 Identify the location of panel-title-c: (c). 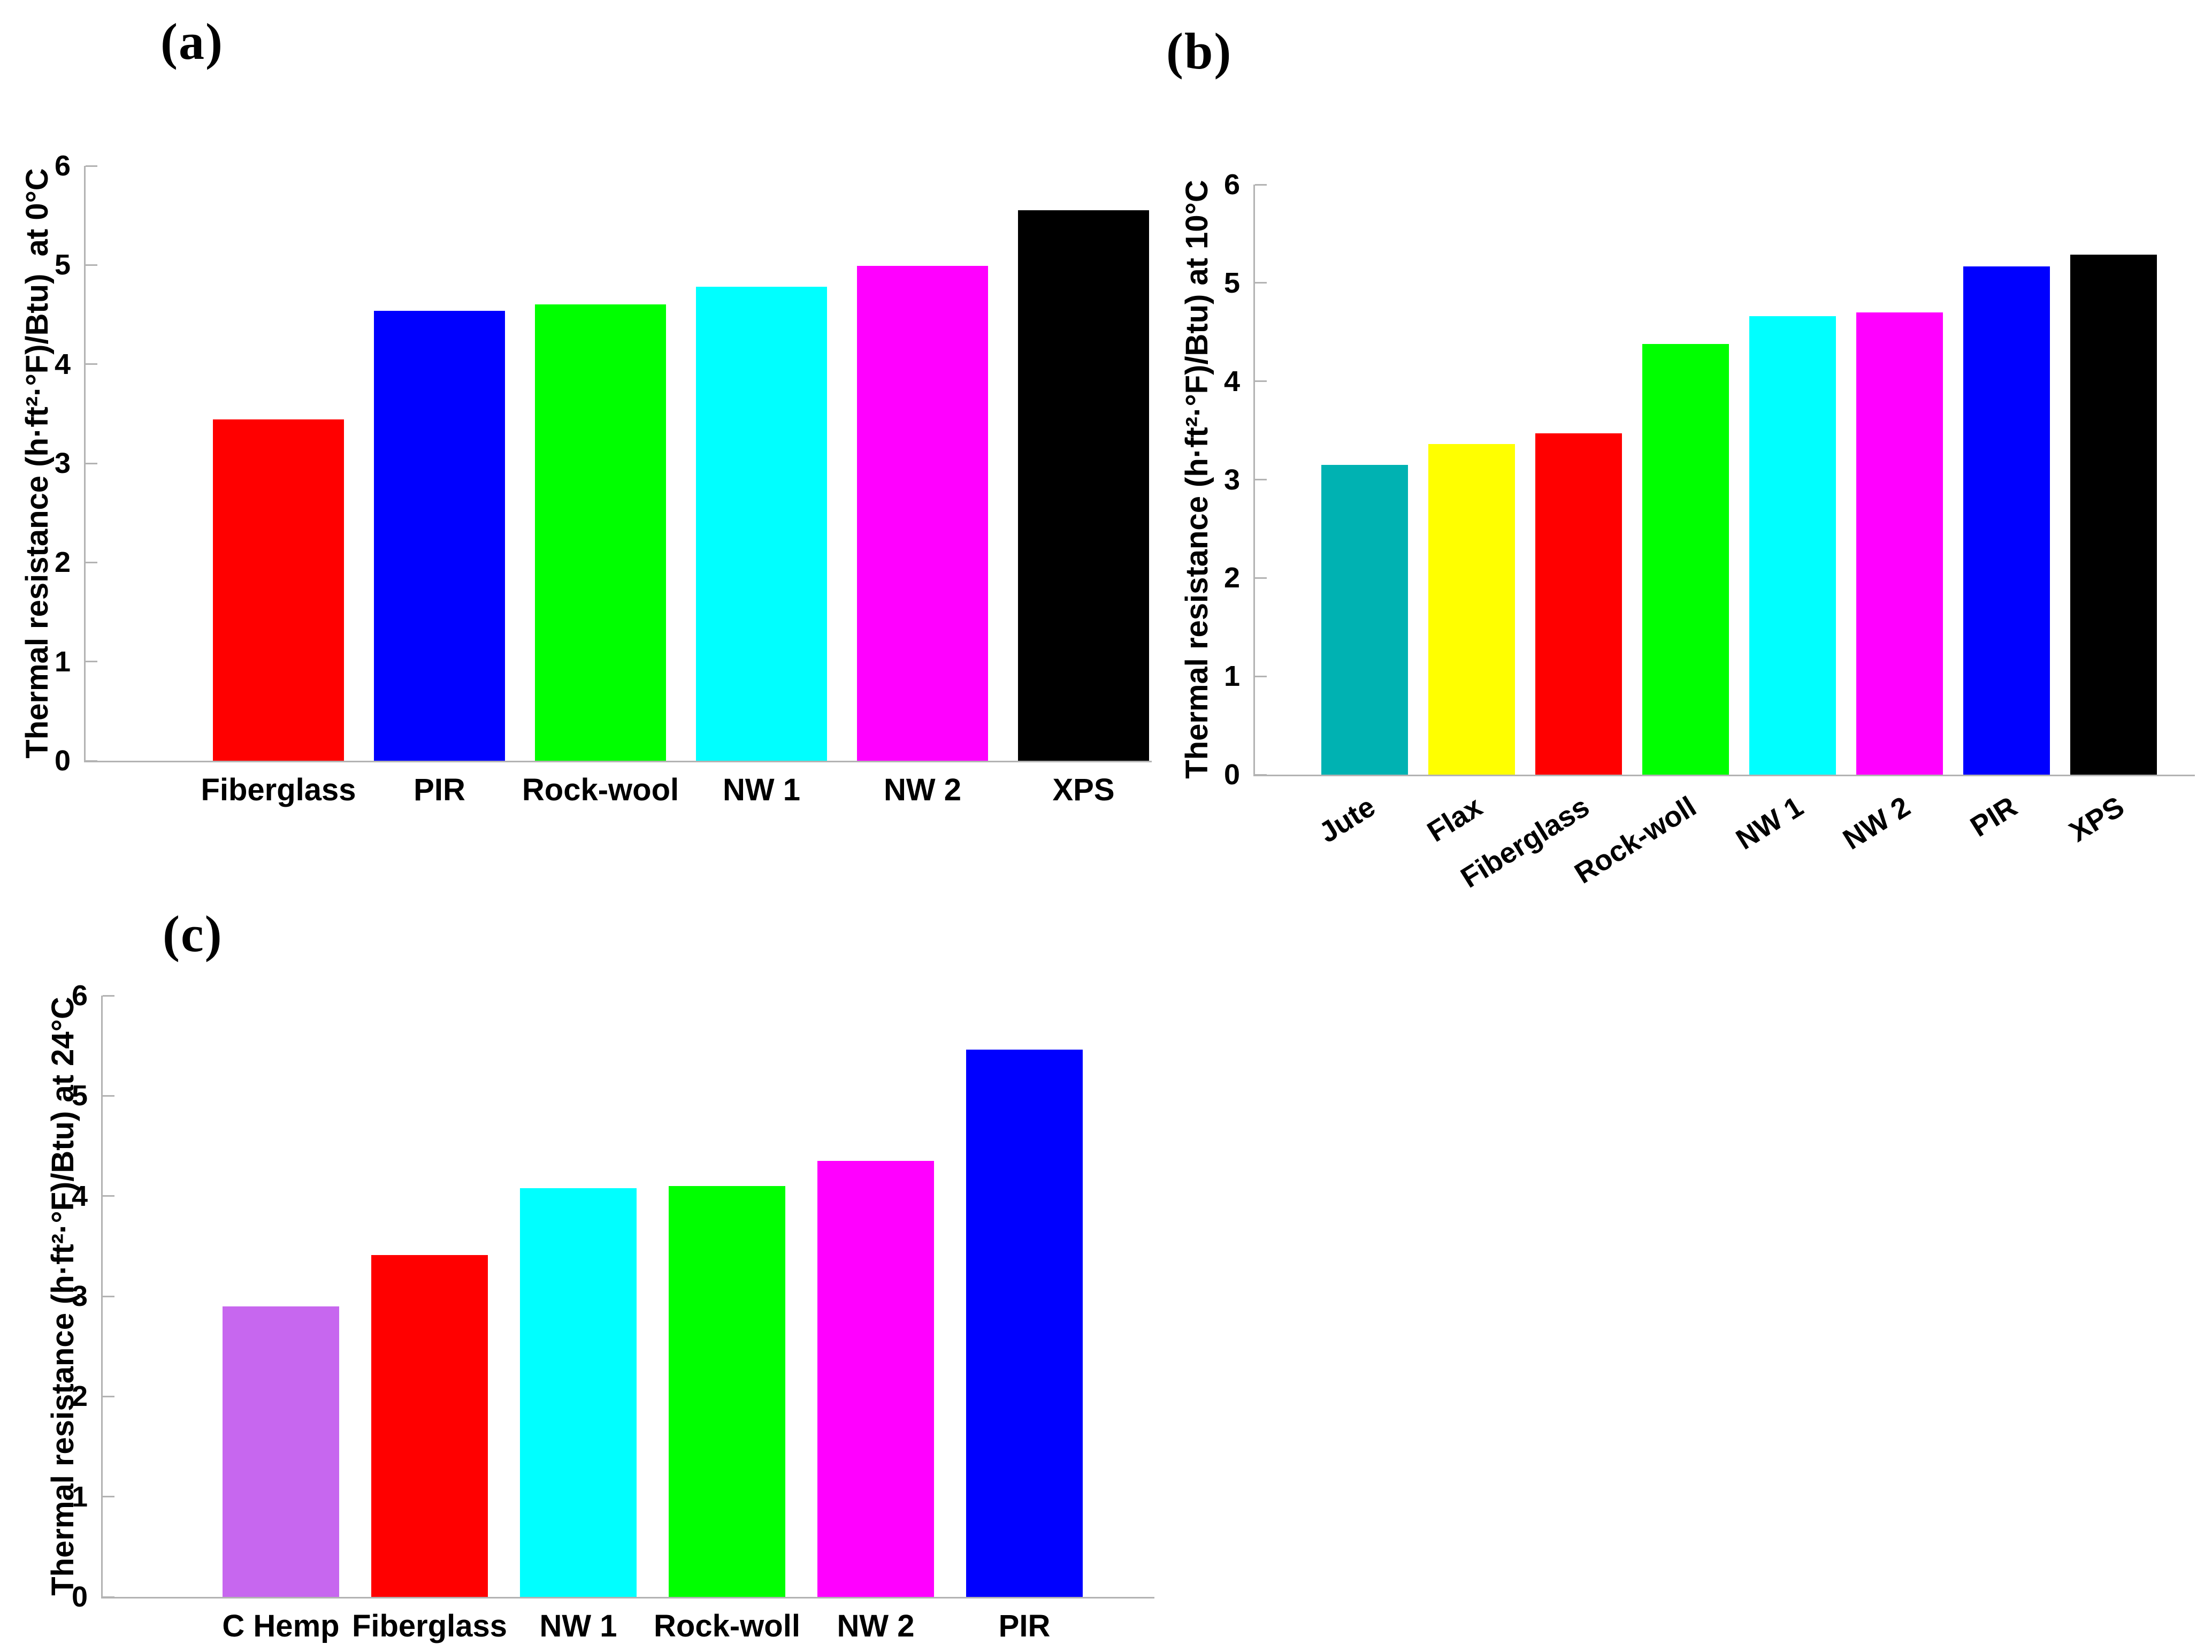
(193, 933).